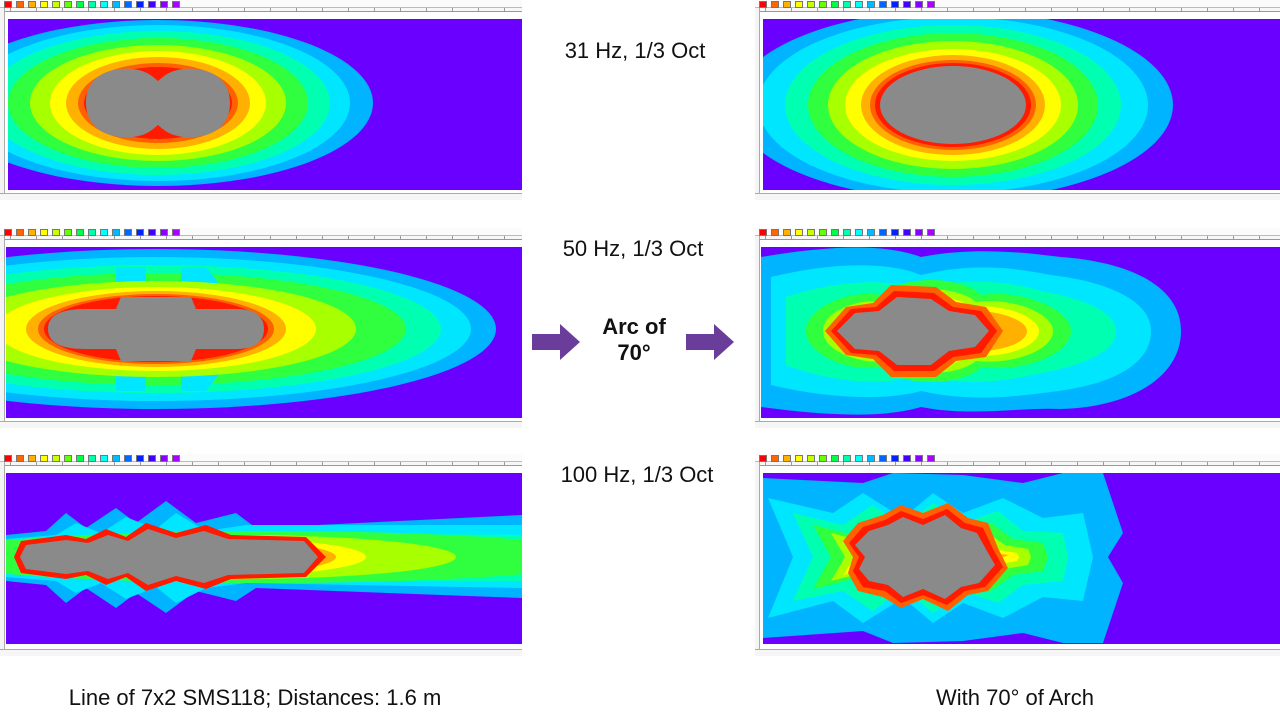 This screenshot has height=720, width=1280. Describe the element at coordinates (633, 248) in the screenshot. I see `label-50hz: 50 Hz, 1/3 Oct` at that location.